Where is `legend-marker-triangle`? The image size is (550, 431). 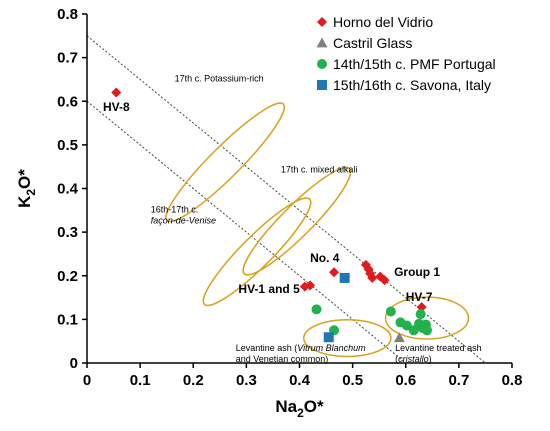 legend-marker-triangle is located at coordinates (322, 42).